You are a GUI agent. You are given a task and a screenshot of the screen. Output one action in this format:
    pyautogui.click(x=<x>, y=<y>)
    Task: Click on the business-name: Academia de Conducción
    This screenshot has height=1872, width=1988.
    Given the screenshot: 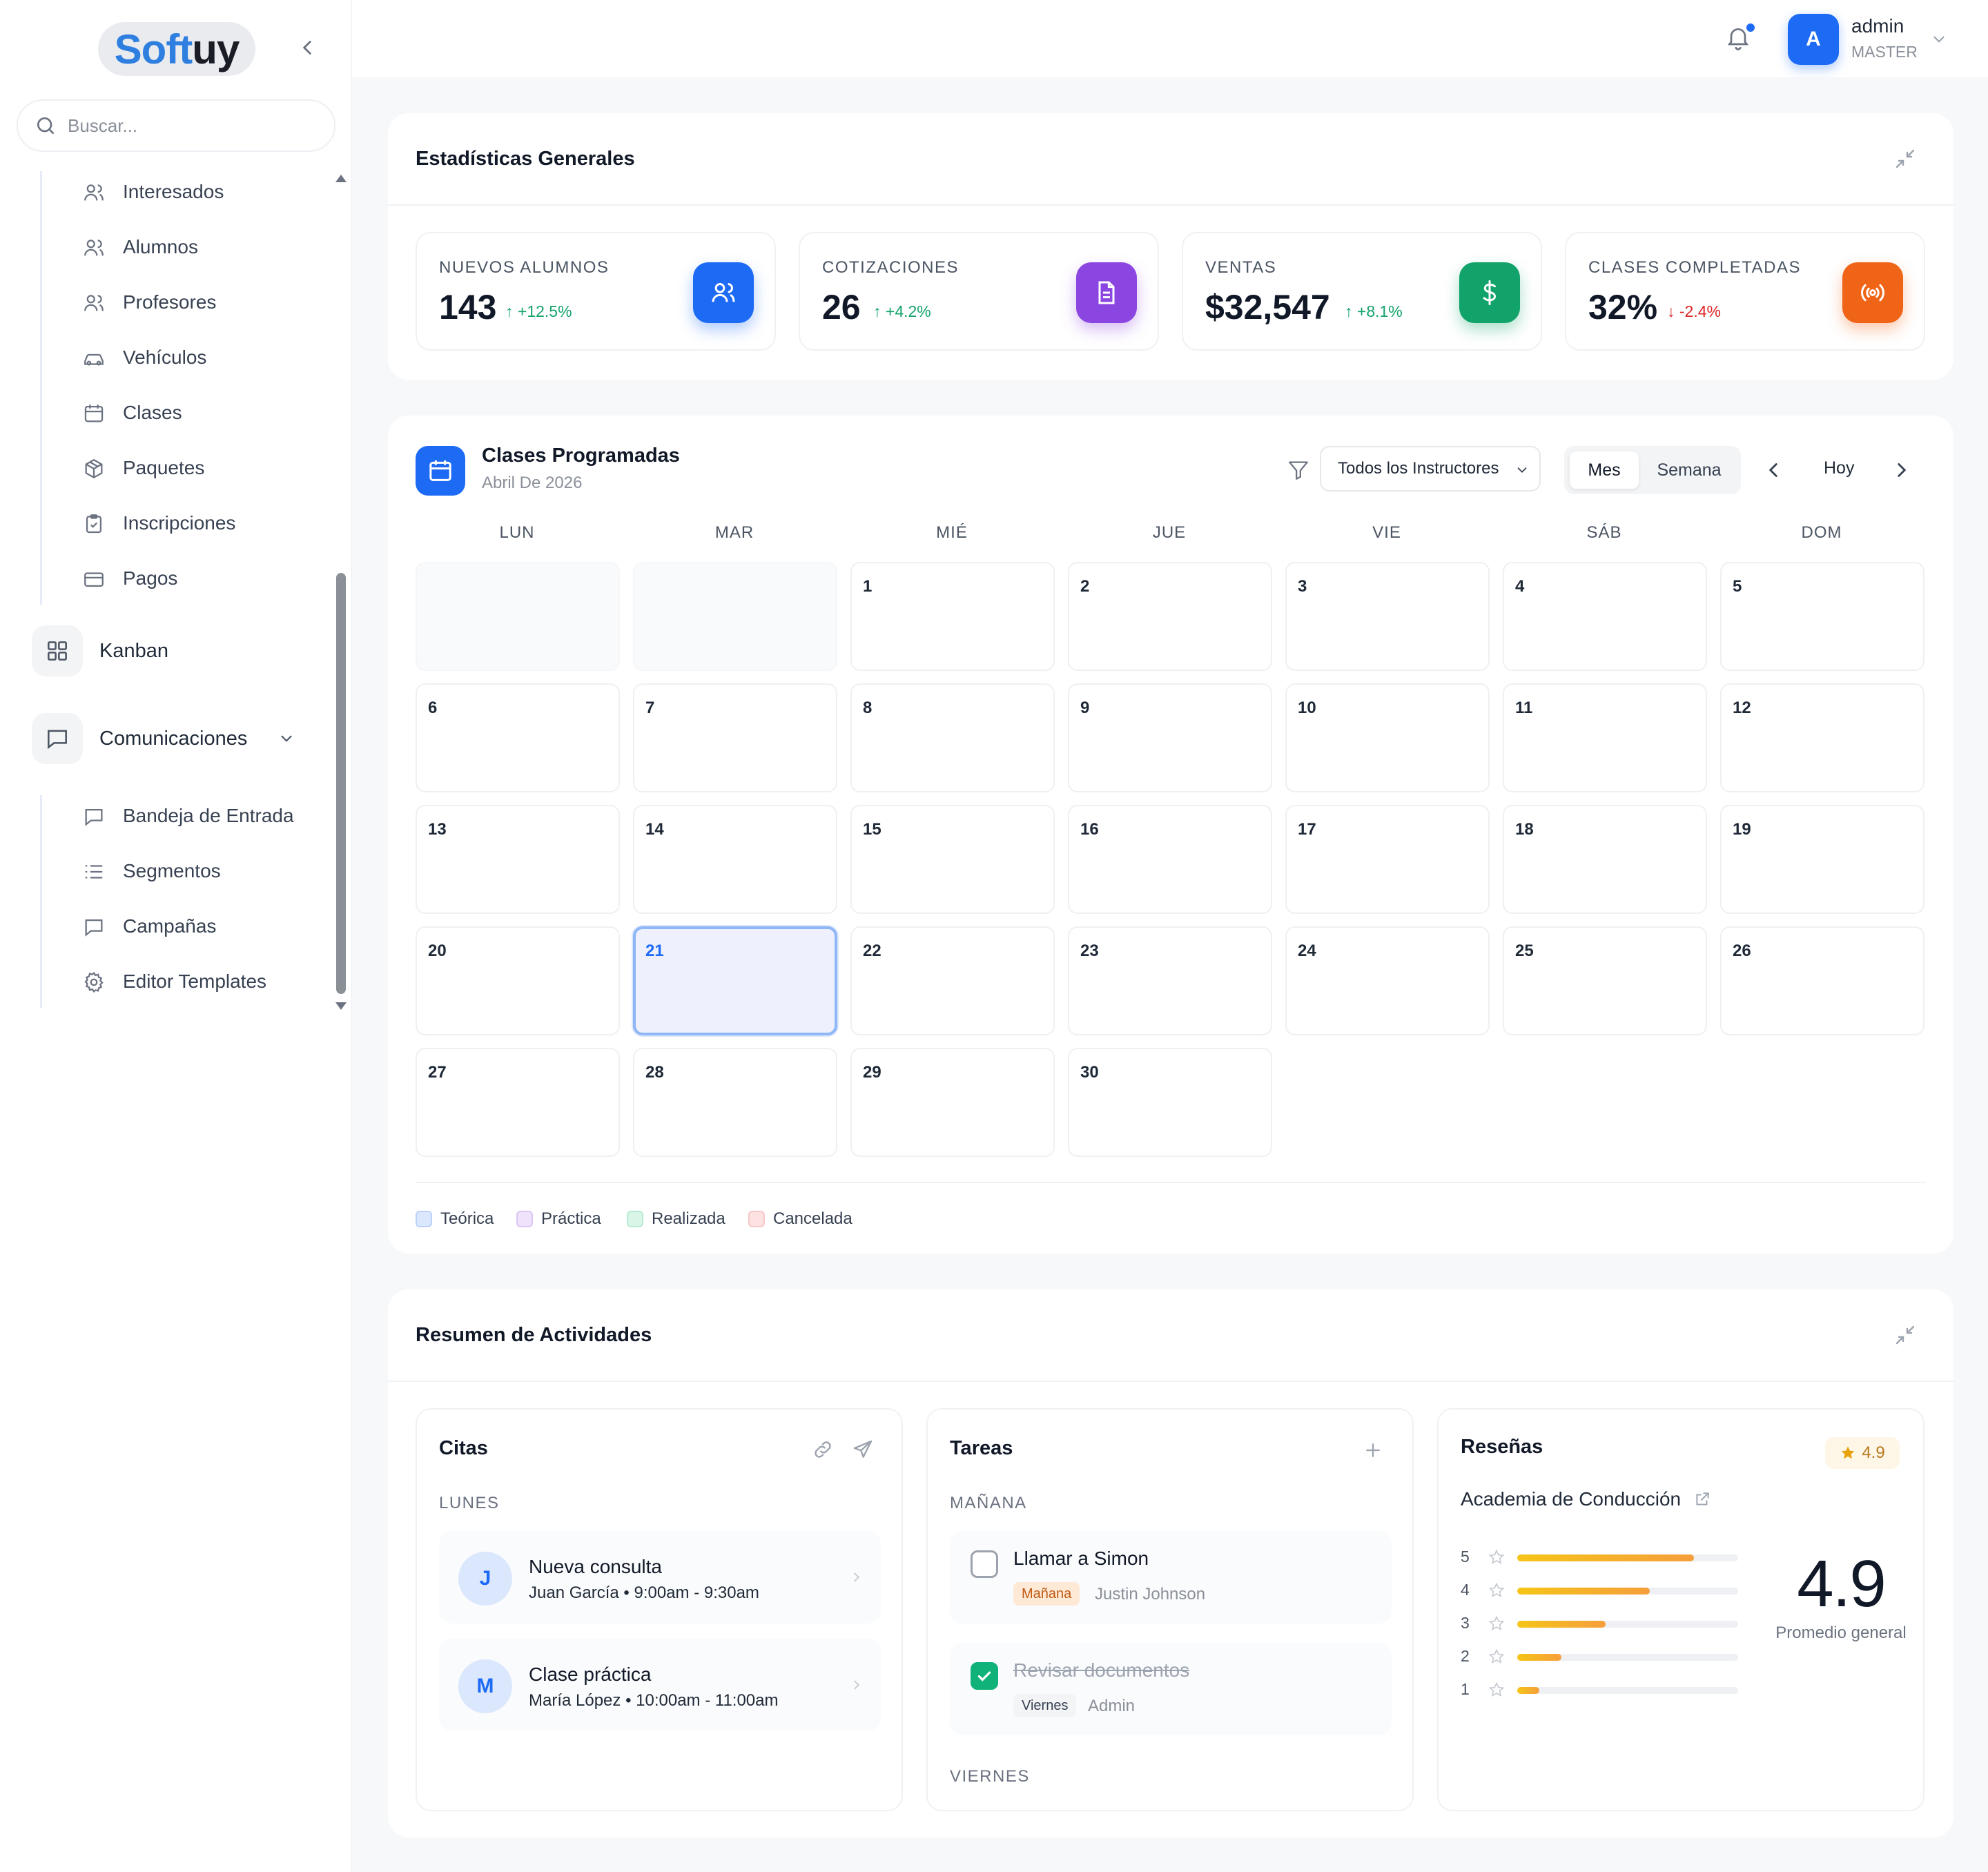 What is the action you would take?
    pyautogui.click(x=1571, y=1499)
    